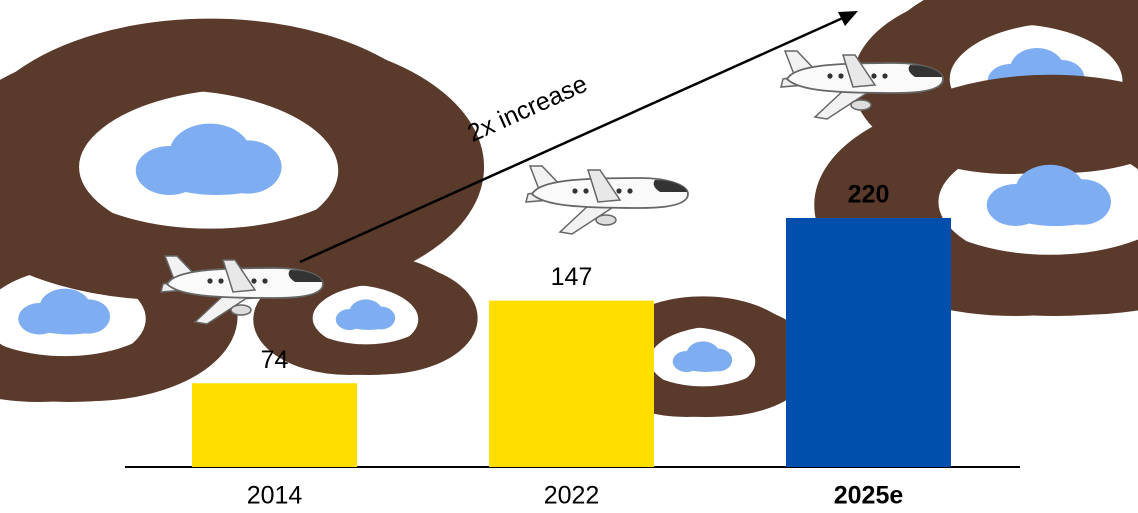  What do you see at coordinates (869, 496) in the screenshot?
I see `x-tick-label: 2025e` at bounding box center [869, 496].